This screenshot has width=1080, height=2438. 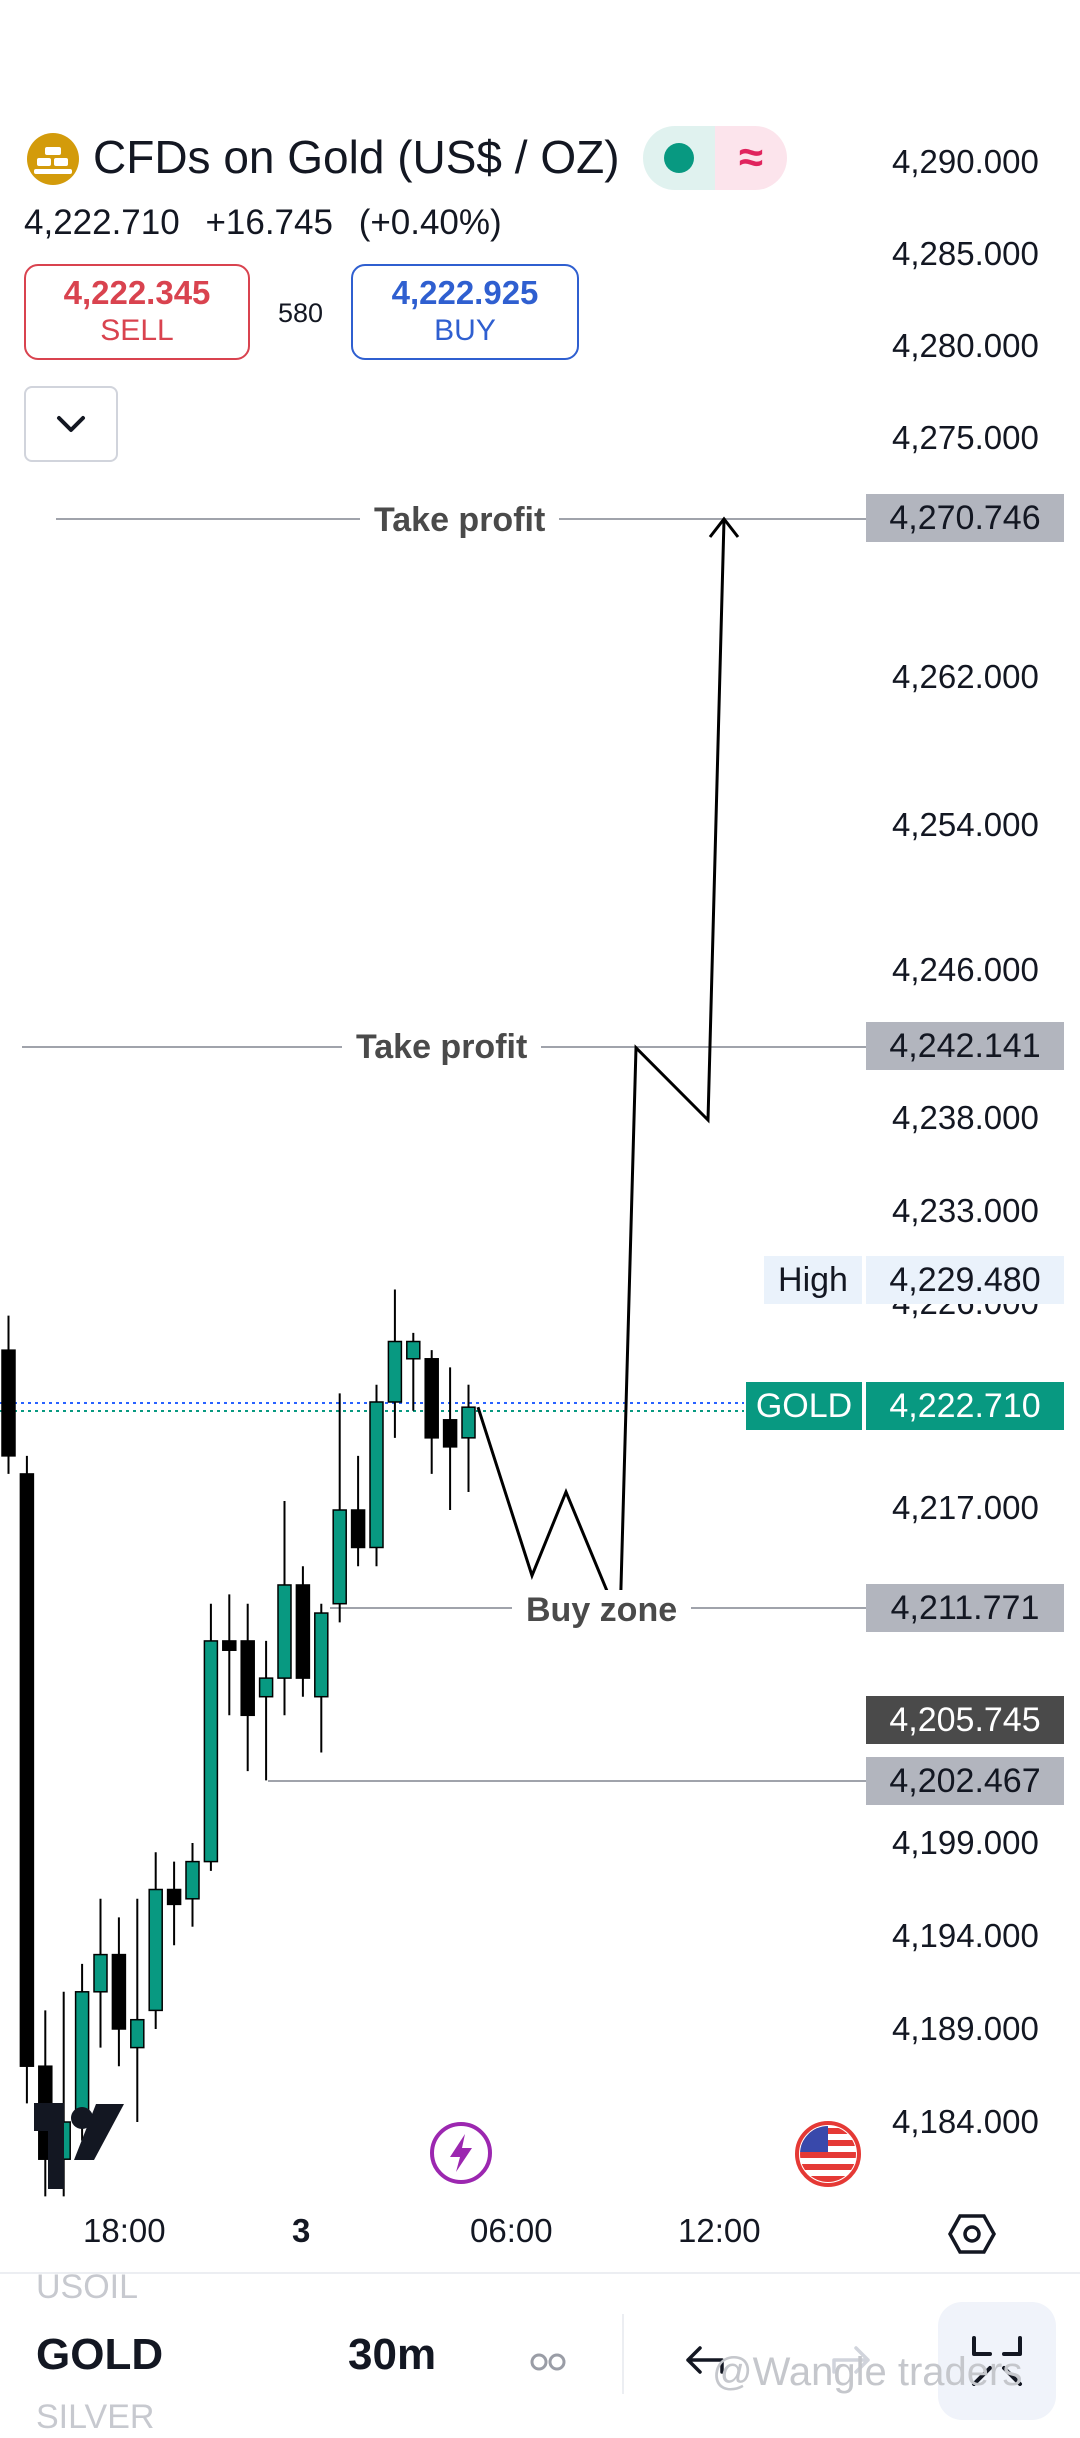 What do you see at coordinates (623, 2354) in the screenshot?
I see `toolbar-divider` at bounding box center [623, 2354].